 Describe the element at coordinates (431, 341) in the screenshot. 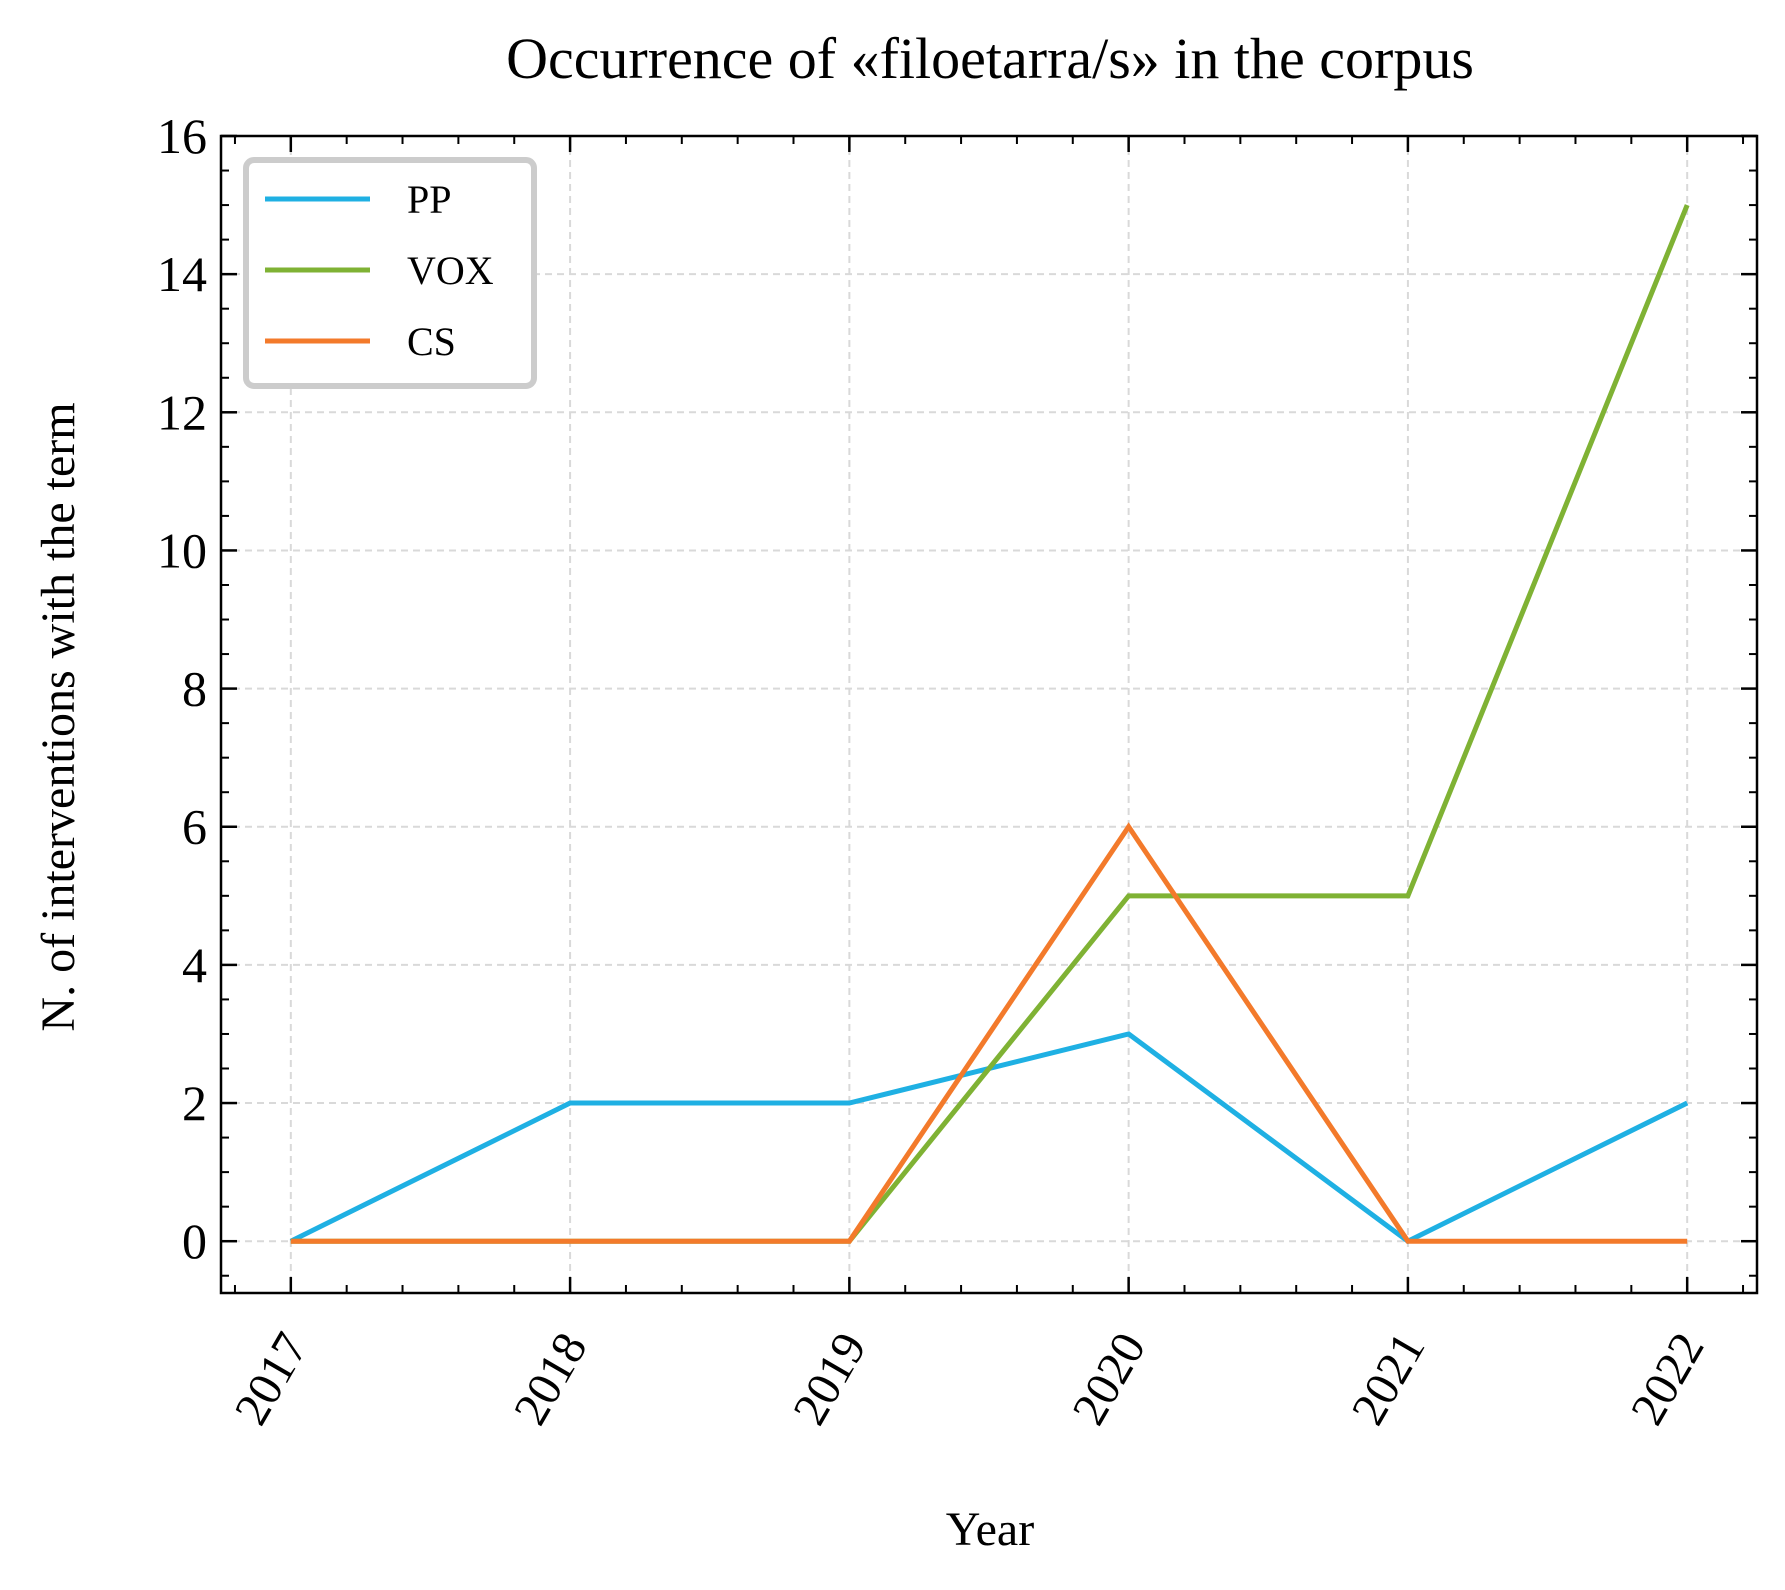

I see `legend-label-cs: CS` at that location.